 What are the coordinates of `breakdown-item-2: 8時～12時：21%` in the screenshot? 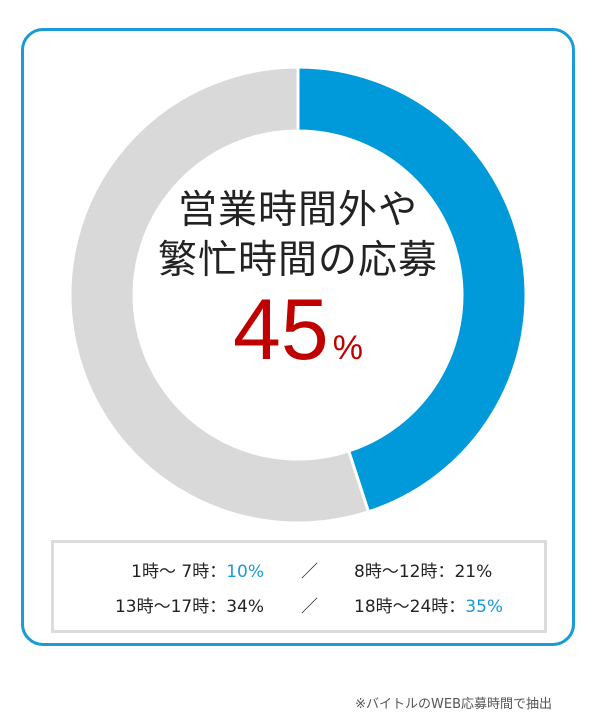 It's located at (423, 572).